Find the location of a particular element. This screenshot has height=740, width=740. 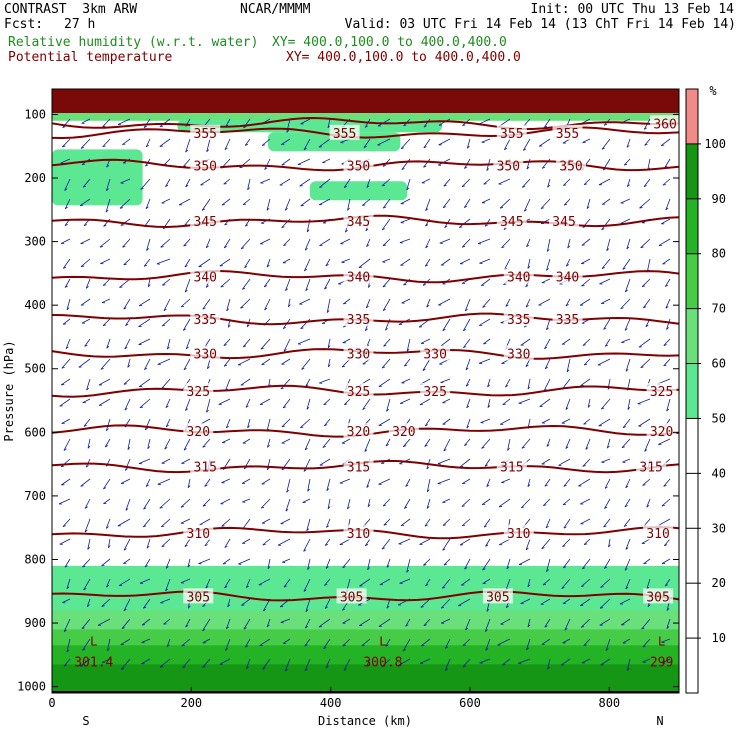

contour-label: 355 is located at coordinates (511, 134).